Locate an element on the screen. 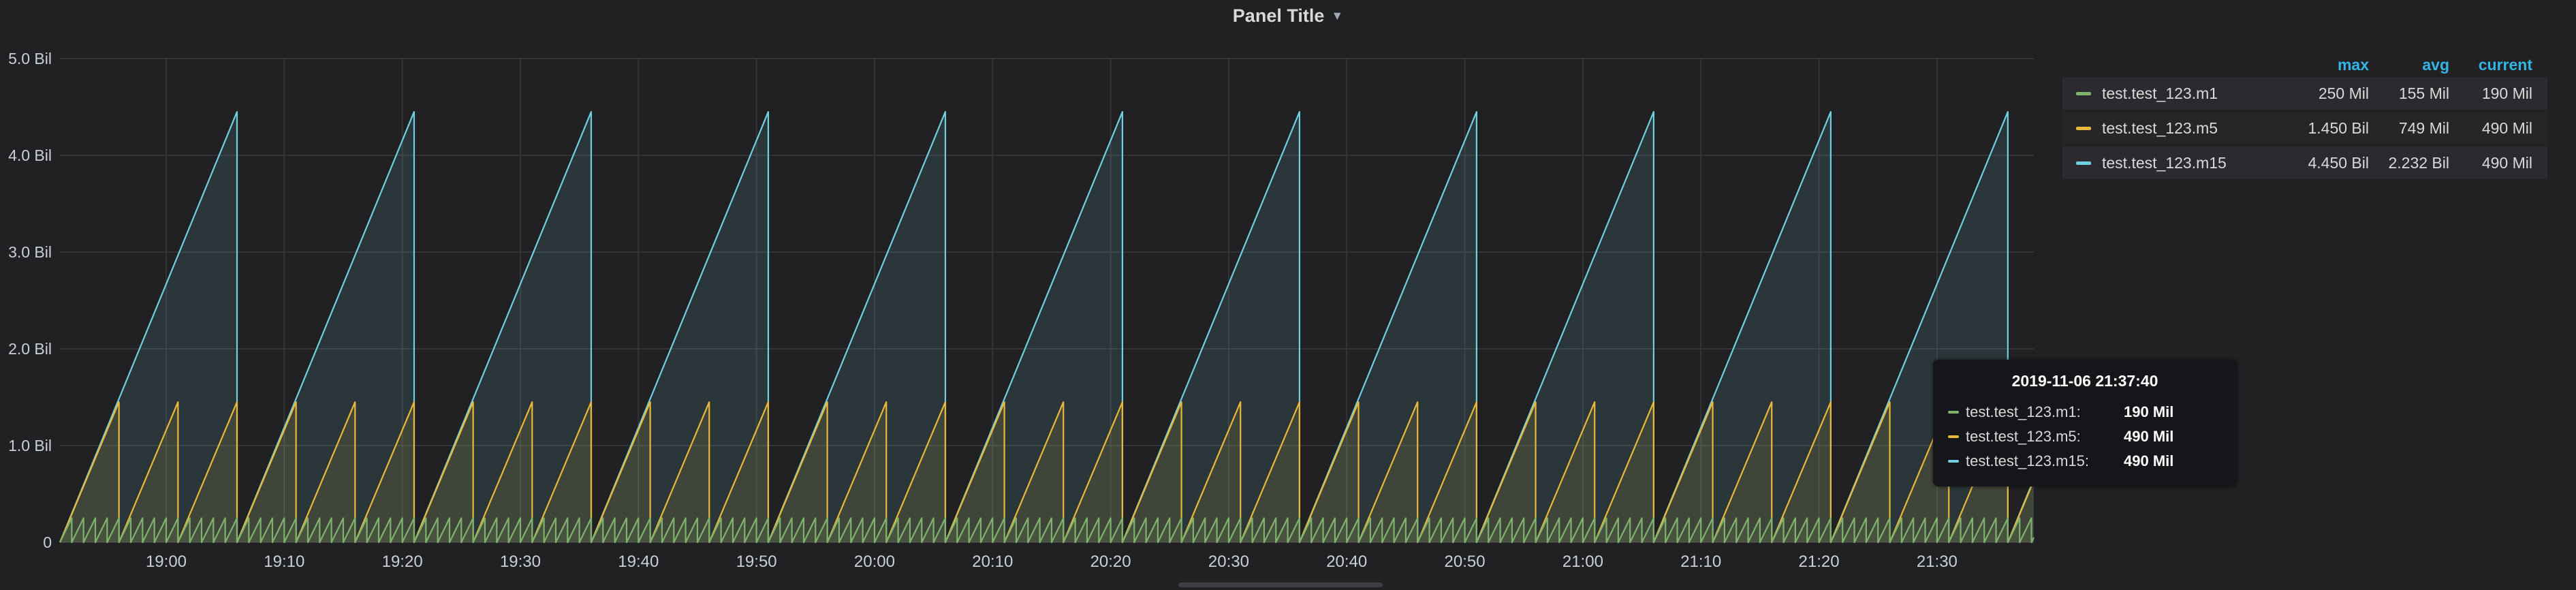 The image size is (2576, 590). panel-title-text: Panel Title is located at coordinates (1278, 15).